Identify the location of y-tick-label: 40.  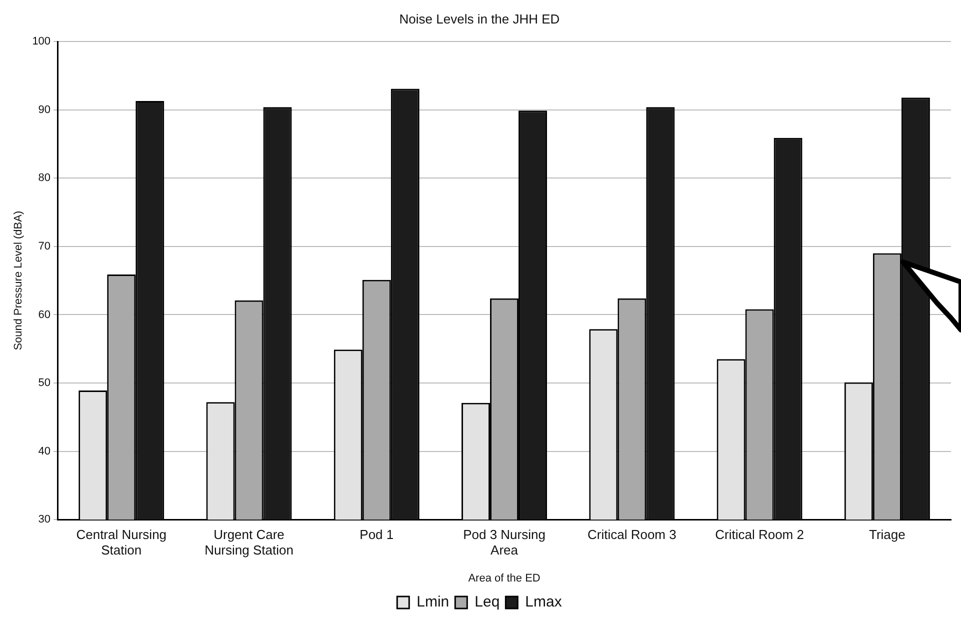
(44, 451).